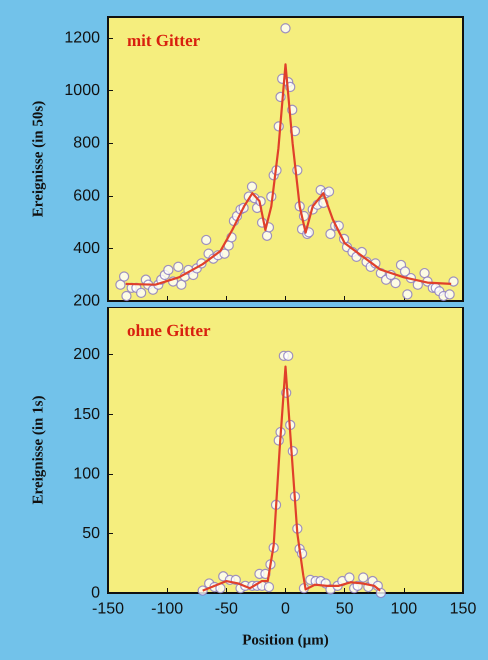  Describe the element at coordinates (95, 593) in the screenshot. I see `y-tick-label: 0` at that location.